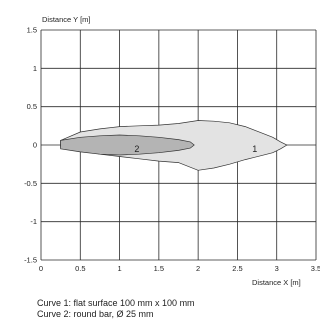 The width and height of the screenshot is (320, 325). Describe the element at coordinates (198, 268) in the screenshot. I see `x-tick-label: 2` at that location.